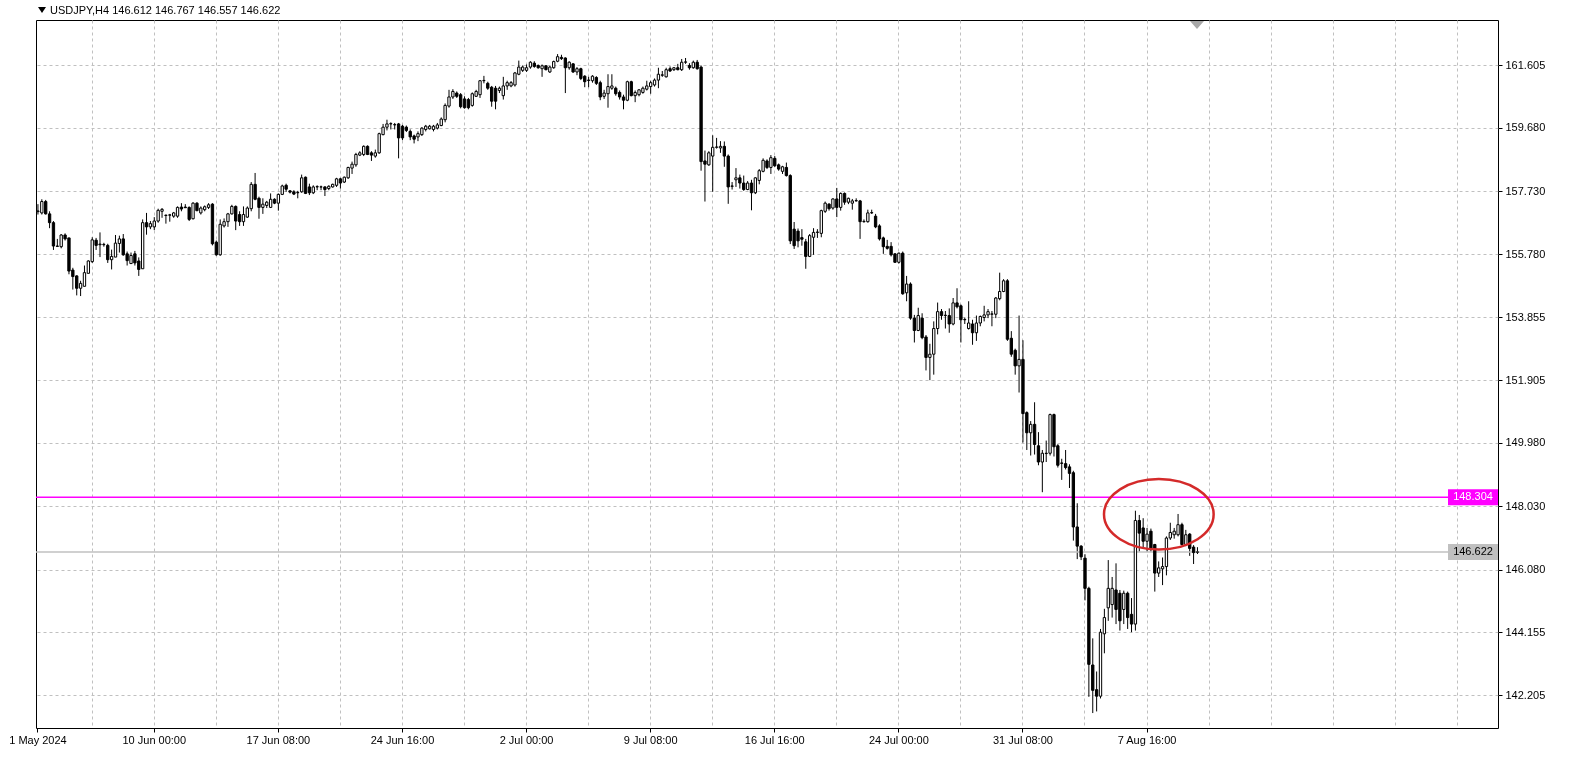  What do you see at coordinates (1525, 64) in the screenshot?
I see `y-tick-label: 161.605` at bounding box center [1525, 64].